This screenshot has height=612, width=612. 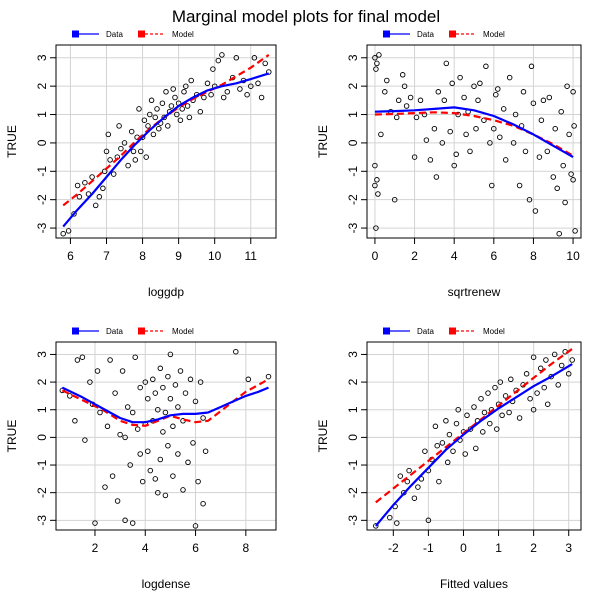 What do you see at coordinates (42, 171) in the screenshot?
I see `y-tick-label: -1` at bounding box center [42, 171].